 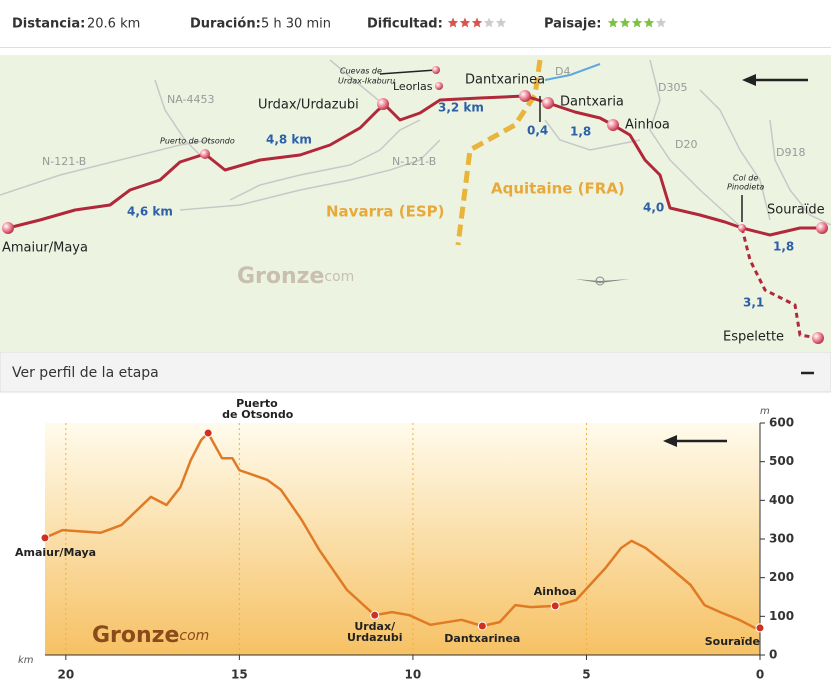 I want to click on waypoint-label: de Otsondo, so click(x=258, y=414).